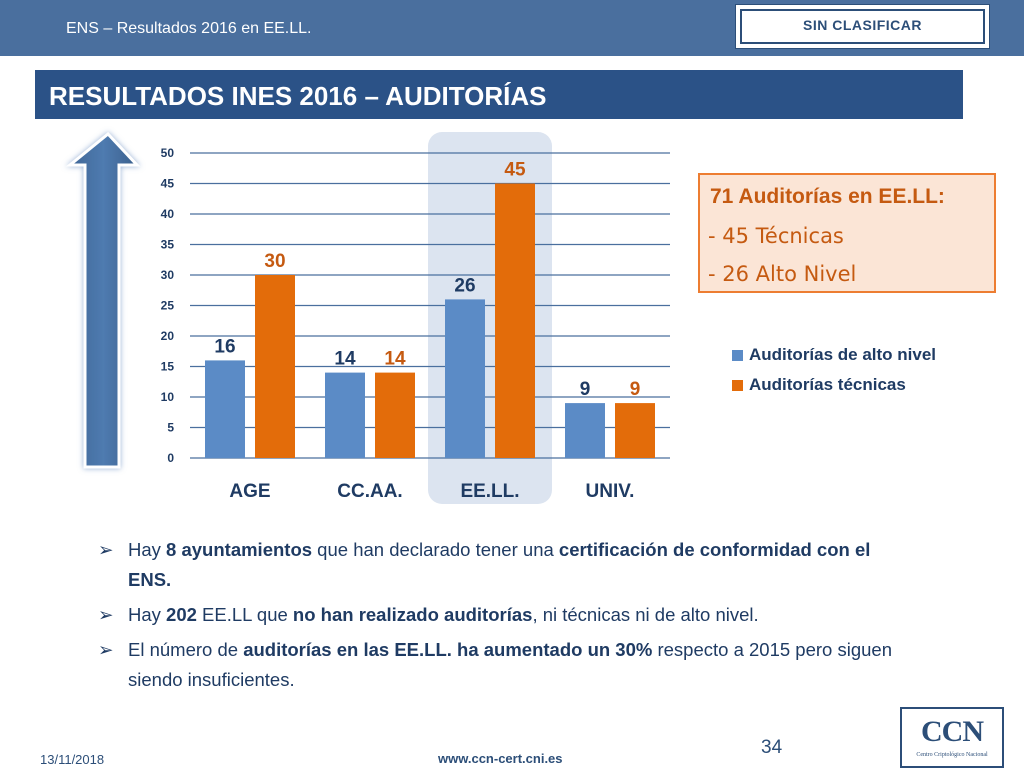 The image size is (1024, 768). I want to click on data-label-technical: 45, so click(515, 170).